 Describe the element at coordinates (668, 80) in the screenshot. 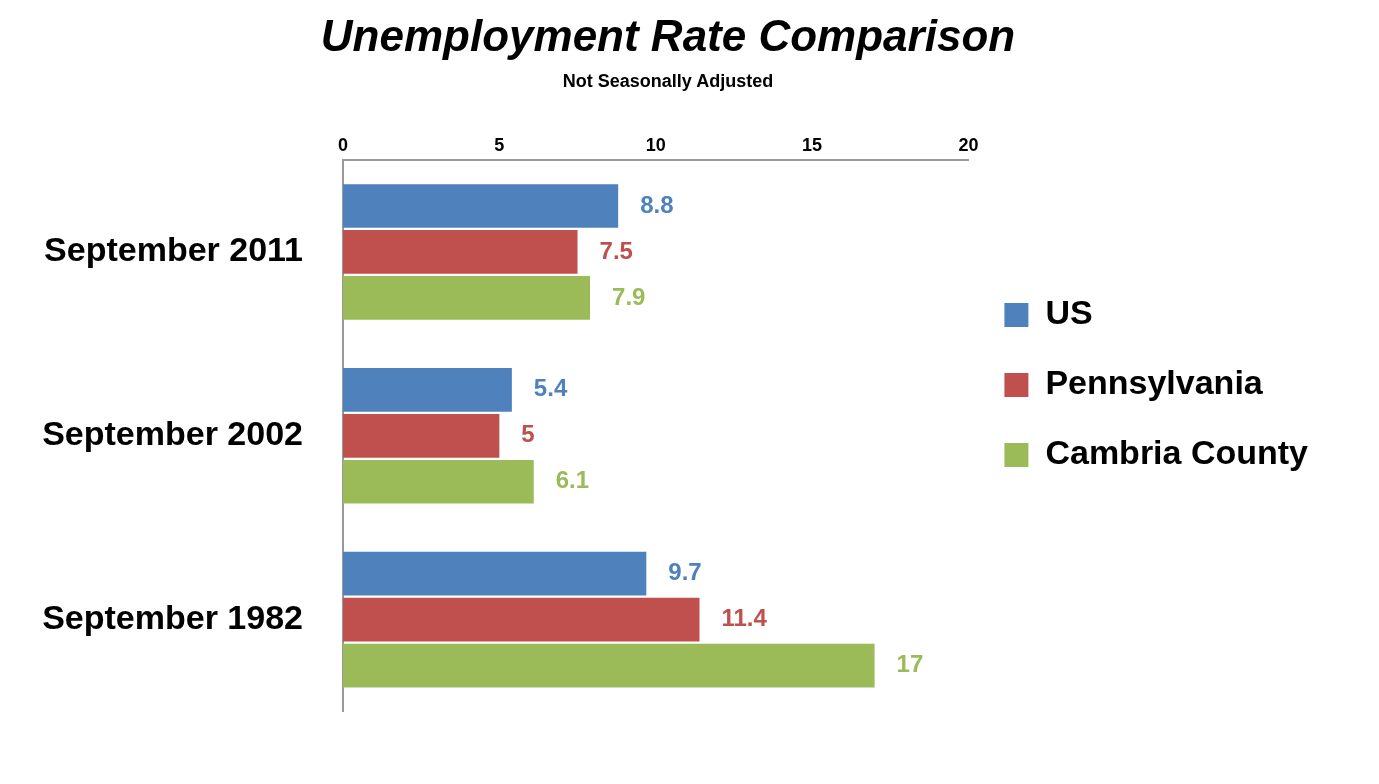

I see `chart-subtitle: Not Seasonally Adjusted` at that location.